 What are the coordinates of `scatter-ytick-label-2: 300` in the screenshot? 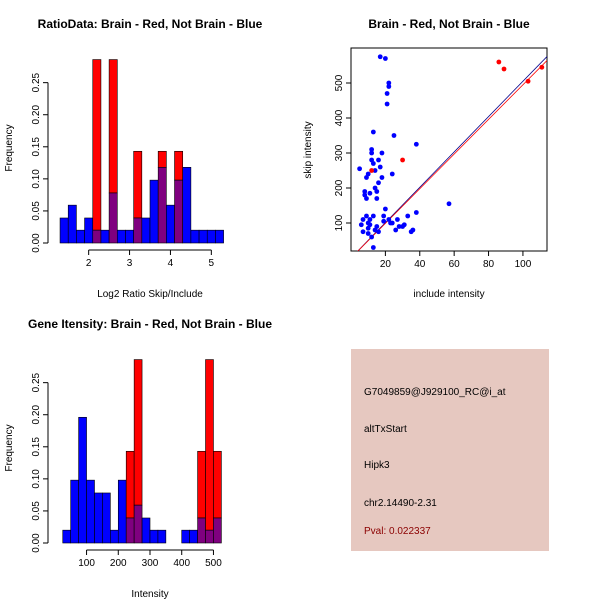 It's located at (339, 152).